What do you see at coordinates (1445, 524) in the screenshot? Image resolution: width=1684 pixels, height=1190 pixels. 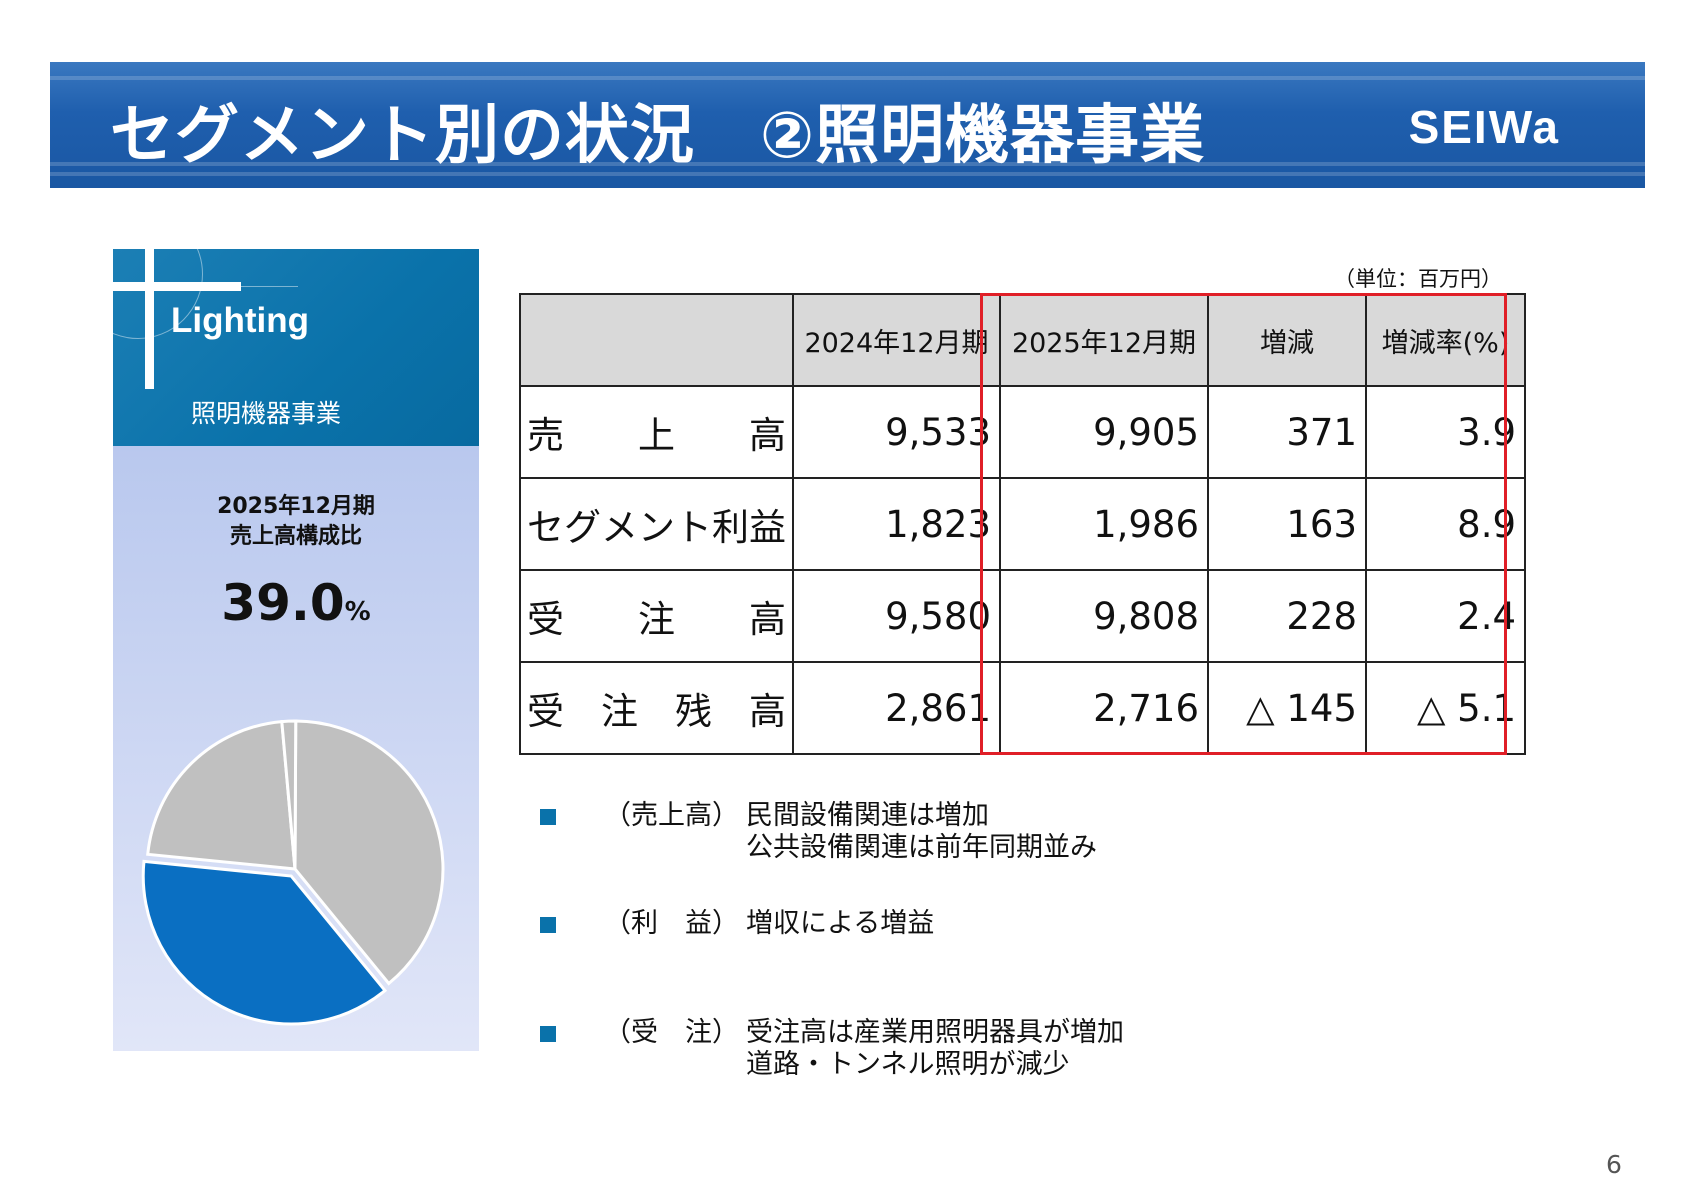 I see `table-cell: 8.9` at bounding box center [1445, 524].